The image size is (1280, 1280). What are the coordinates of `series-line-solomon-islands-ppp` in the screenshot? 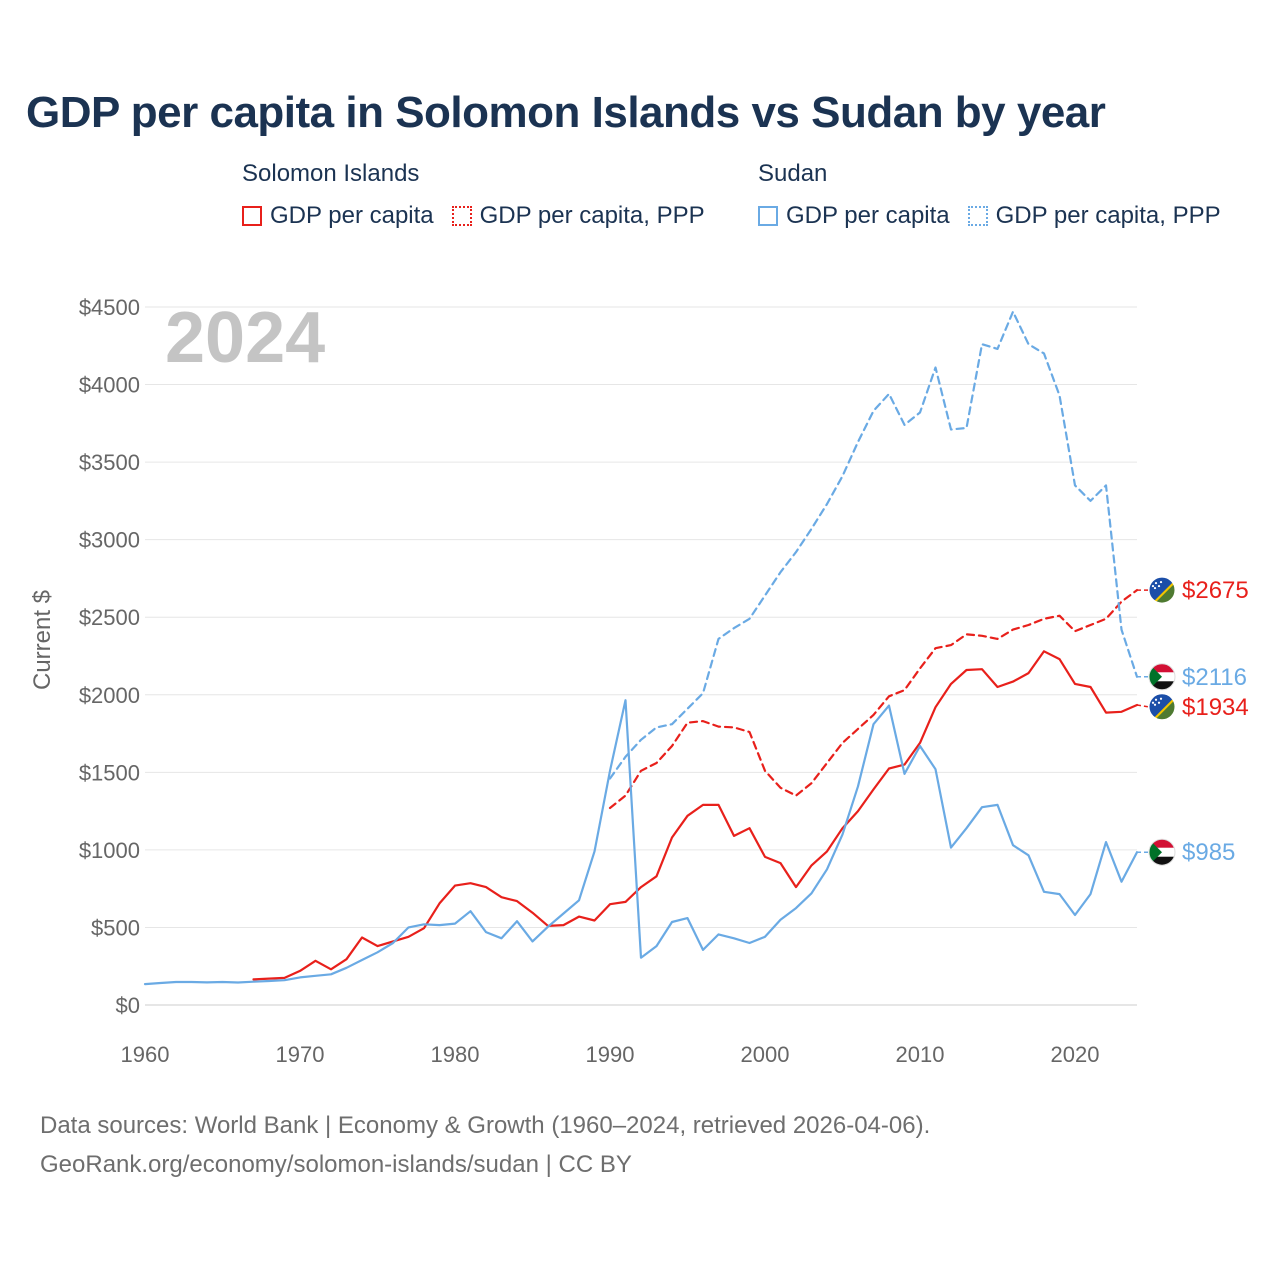 It's located at (873, 699).